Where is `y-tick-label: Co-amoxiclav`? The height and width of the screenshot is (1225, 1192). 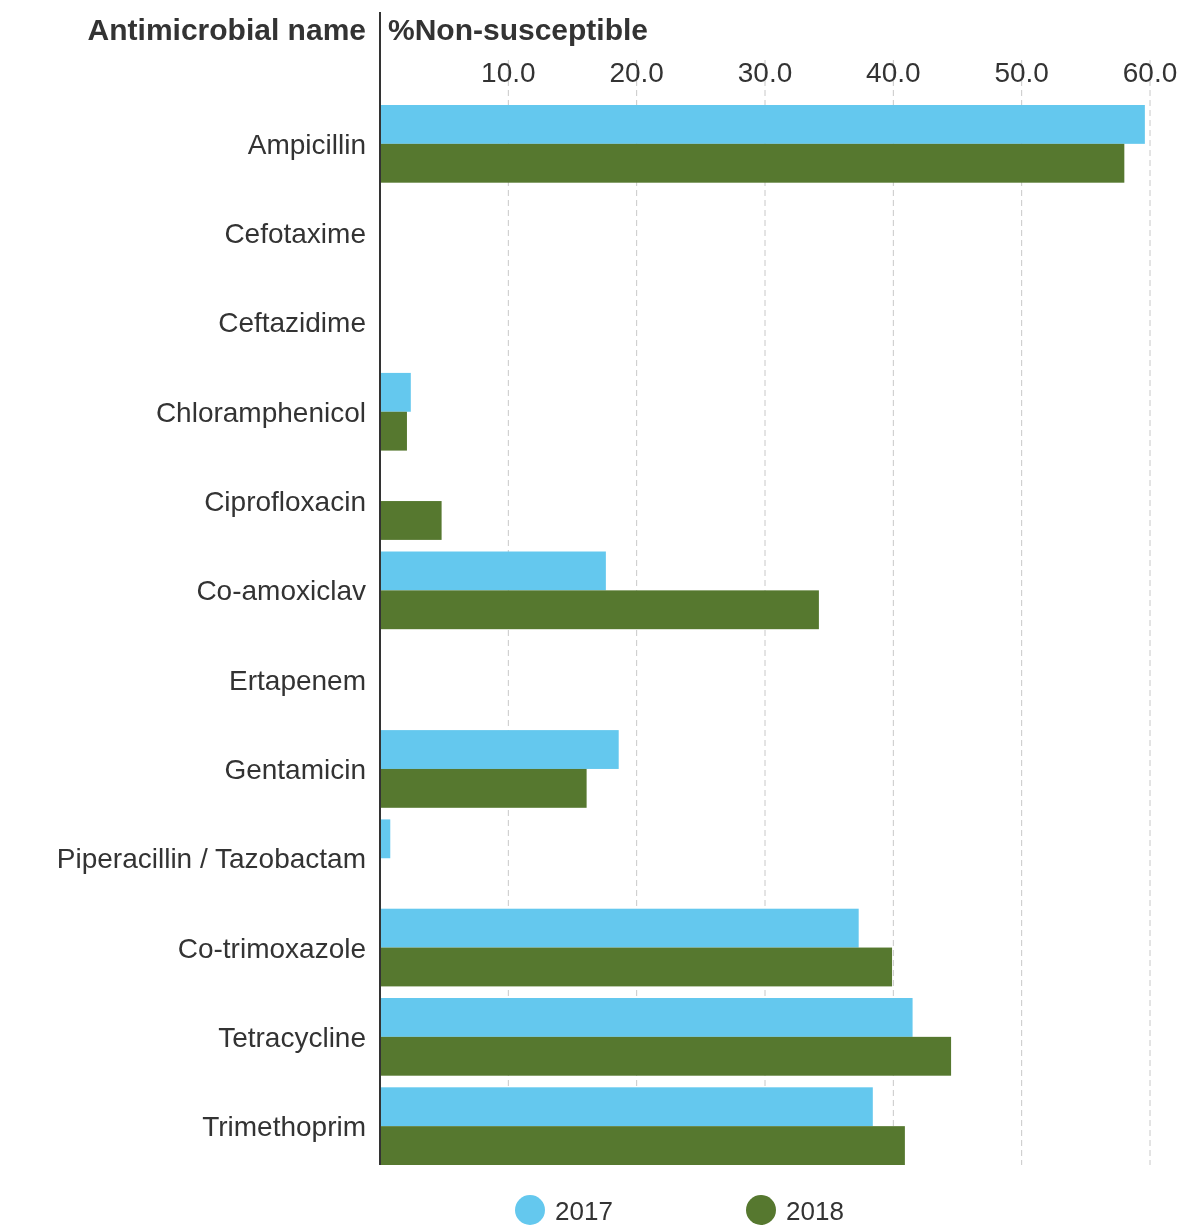
y-tick-label: Co-amoxiclav is located at coordinates (281, 591).